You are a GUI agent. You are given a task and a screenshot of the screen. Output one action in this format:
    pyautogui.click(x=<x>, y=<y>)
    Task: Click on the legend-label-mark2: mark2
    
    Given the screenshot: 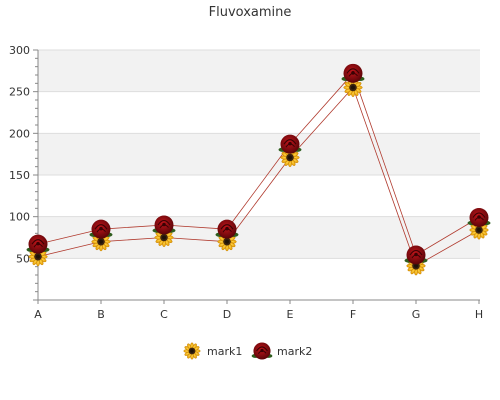 What is the action you would take?
    pyautogui.click(x=294, y=351)
    